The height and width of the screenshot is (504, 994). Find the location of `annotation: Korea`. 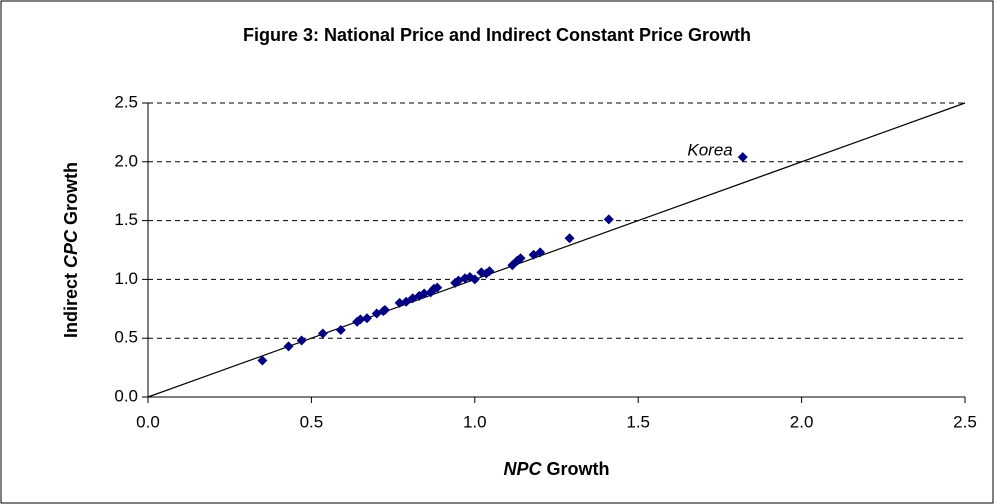

annotation: Korea is located at coordinates (709, 150).